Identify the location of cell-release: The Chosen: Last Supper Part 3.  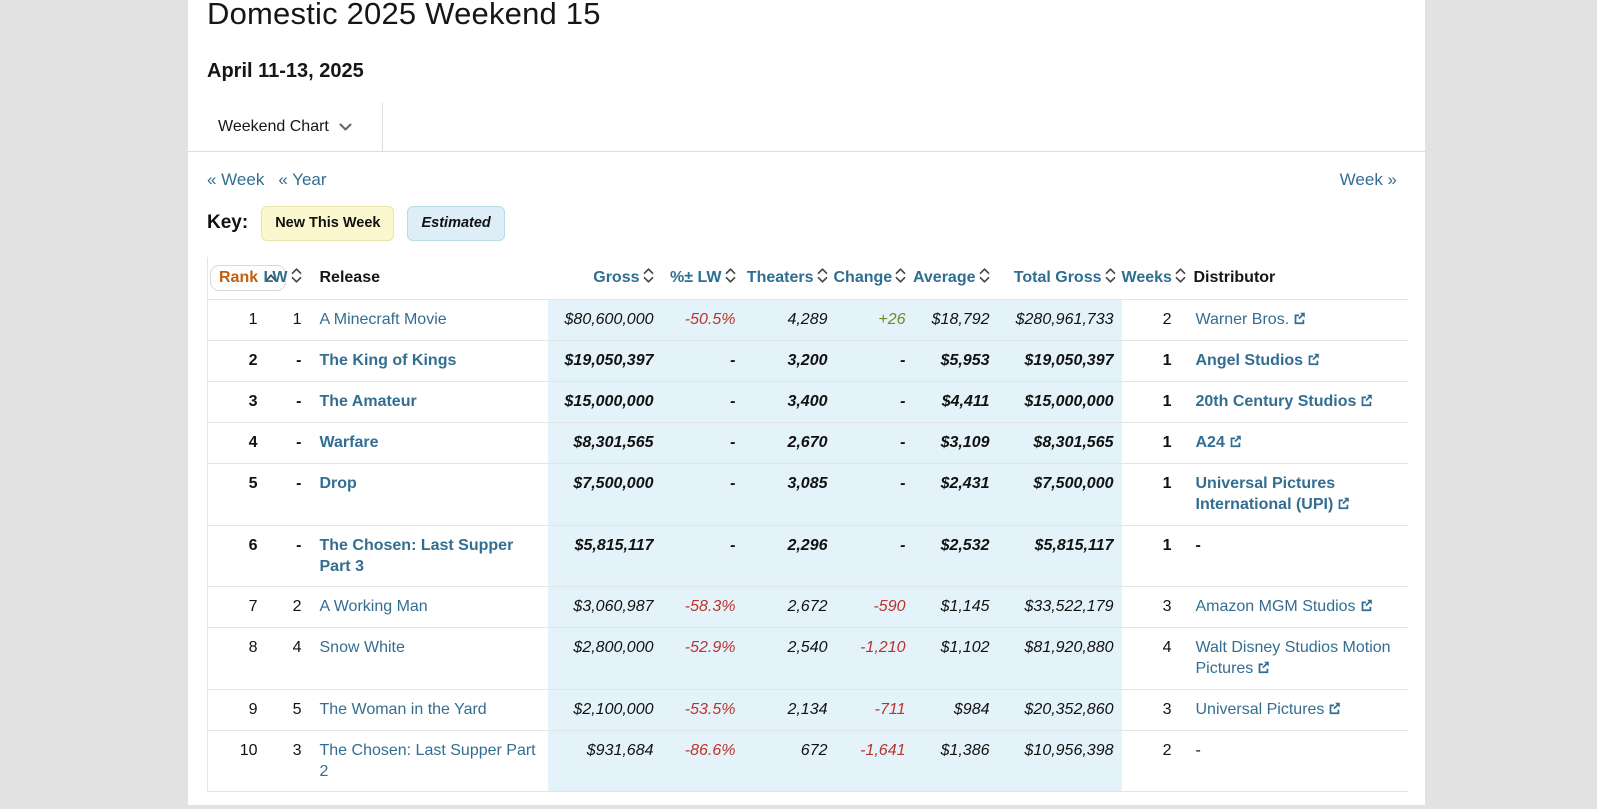
(427, 556).